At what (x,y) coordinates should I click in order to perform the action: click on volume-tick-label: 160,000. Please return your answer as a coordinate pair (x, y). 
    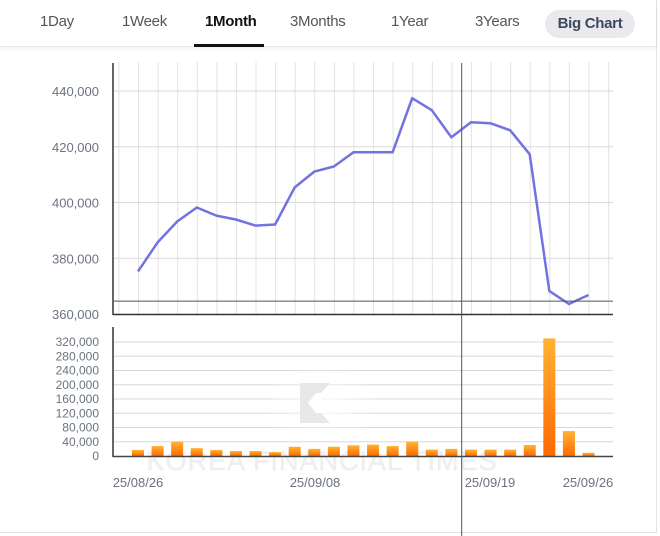
    Looking at the image, I should click on (78, 399).